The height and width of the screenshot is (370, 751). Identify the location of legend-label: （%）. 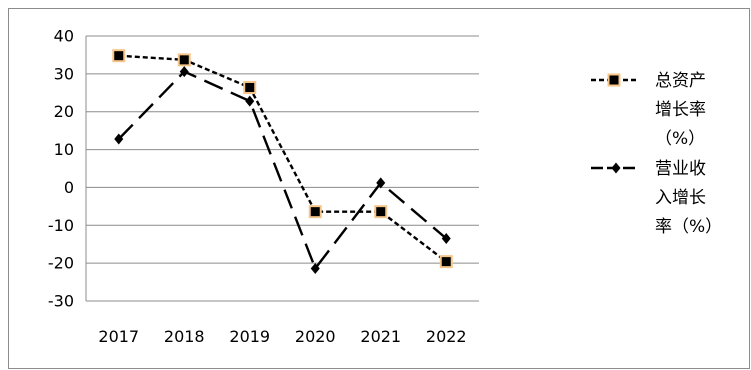
(680, 139).